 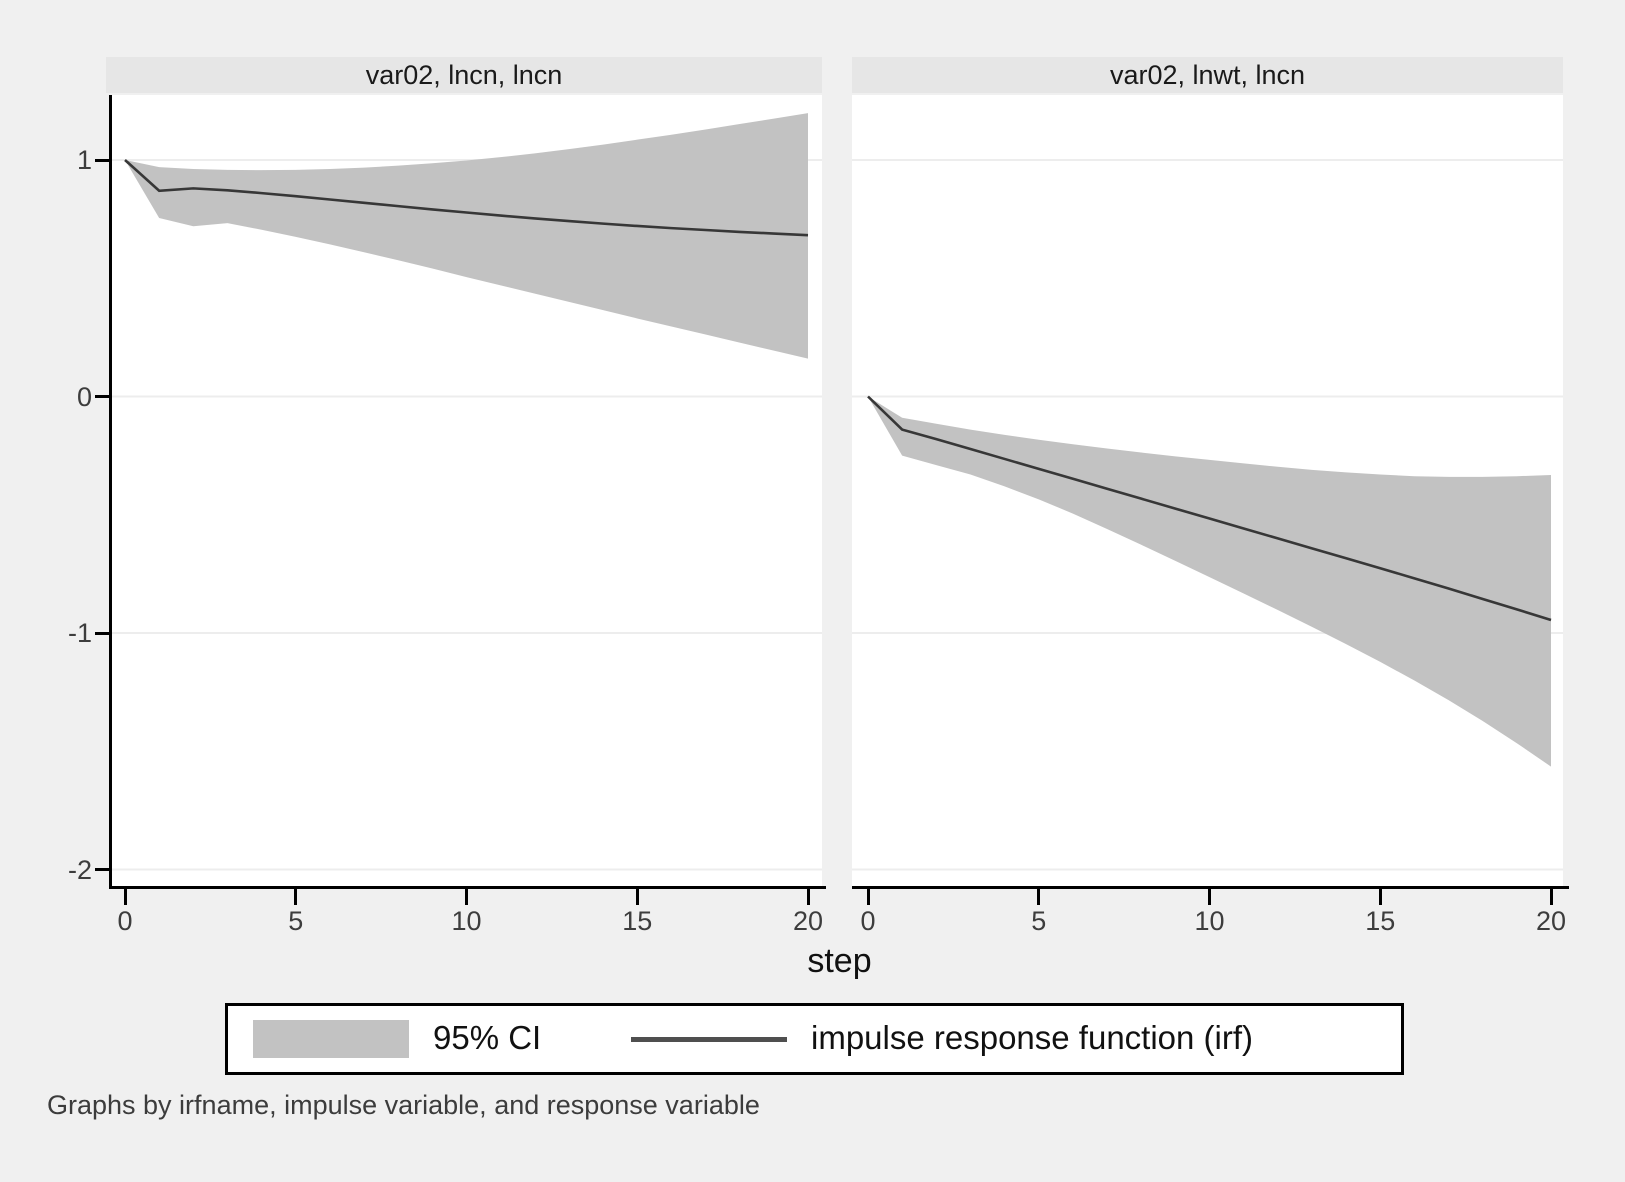 What do you see at coordinates (84, 396) in the screenshot?
I see `y-tick-label: 0` at bounding box center [84, 396].